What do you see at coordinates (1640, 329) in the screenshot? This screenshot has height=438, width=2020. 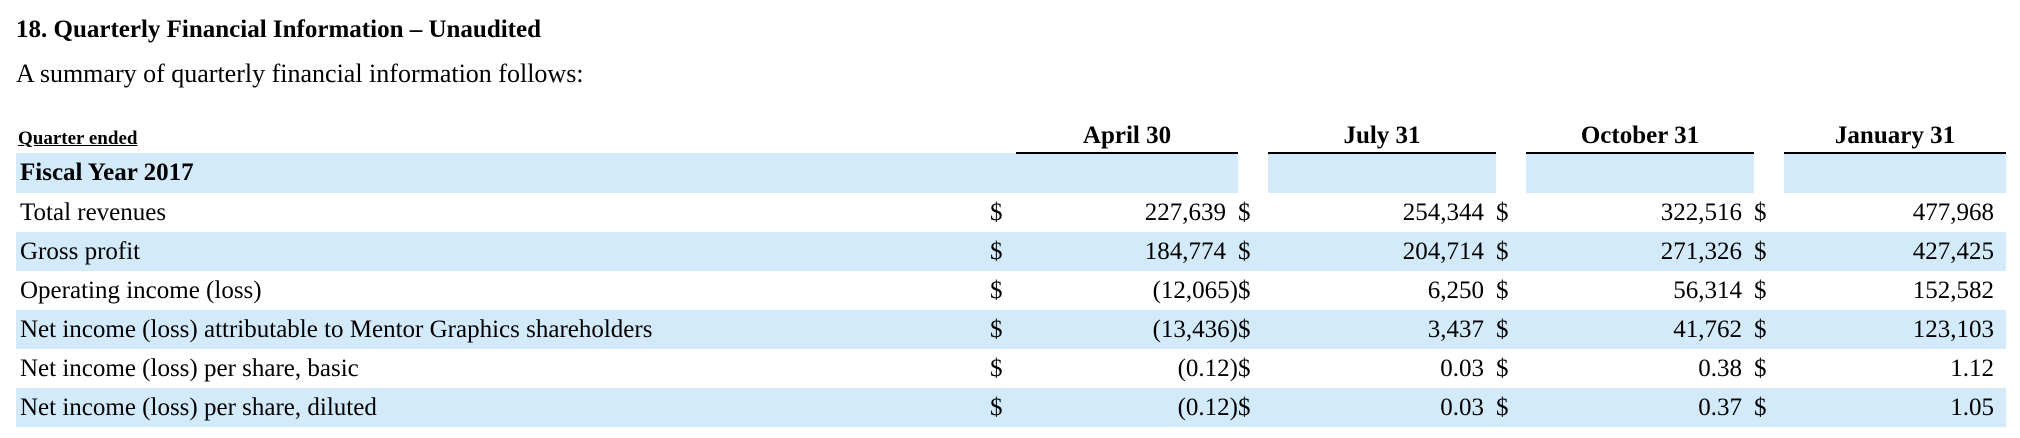 I see `value-cell: 41,762` at bounding box center [1640, 329].